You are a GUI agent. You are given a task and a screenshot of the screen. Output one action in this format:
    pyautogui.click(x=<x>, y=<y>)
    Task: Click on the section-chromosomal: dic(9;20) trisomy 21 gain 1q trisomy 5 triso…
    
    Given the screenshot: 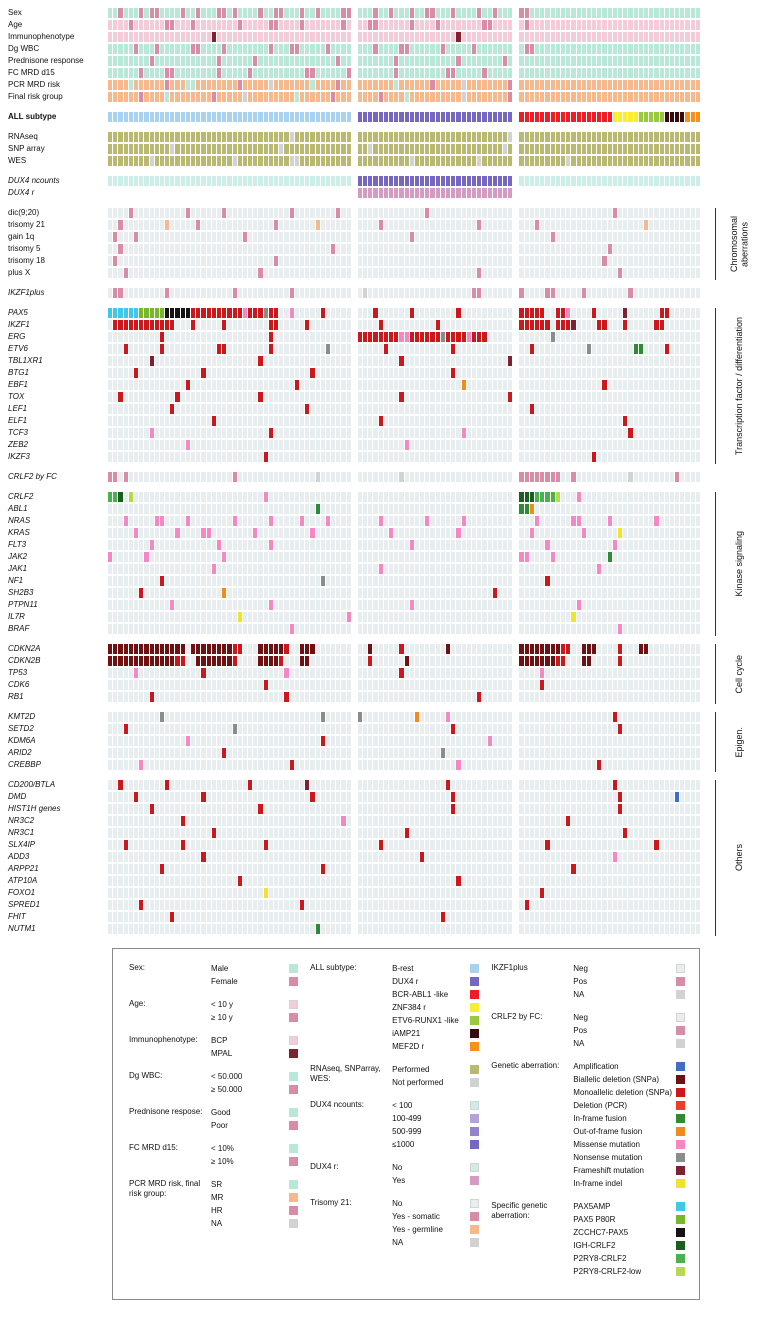 What is the action you would take?
    pyautogui.click(x=381, y=244)
    